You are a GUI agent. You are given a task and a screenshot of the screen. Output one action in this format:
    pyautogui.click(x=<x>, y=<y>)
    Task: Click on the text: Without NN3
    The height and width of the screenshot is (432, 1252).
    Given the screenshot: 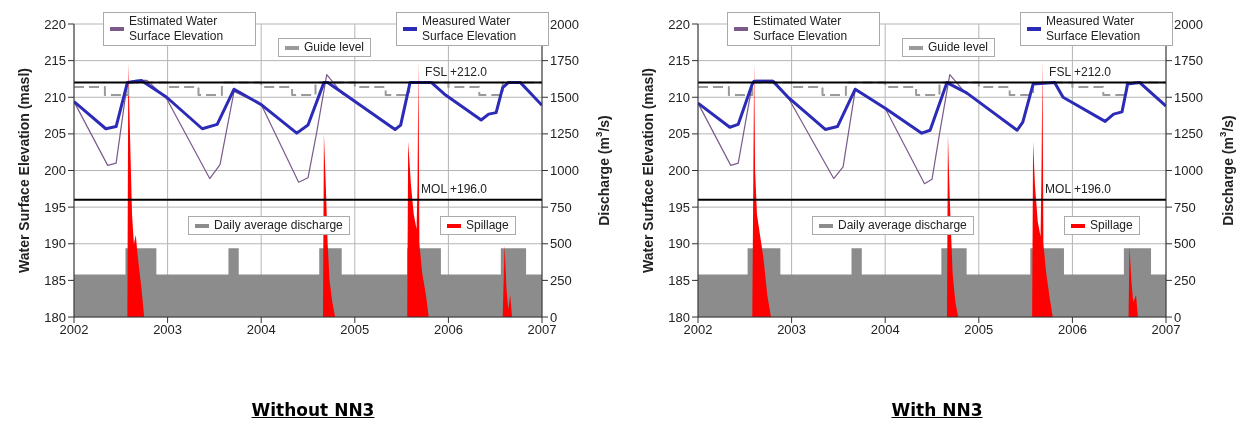 What is the action you would take?
    pyautogui.click(x=313, y=410)
    